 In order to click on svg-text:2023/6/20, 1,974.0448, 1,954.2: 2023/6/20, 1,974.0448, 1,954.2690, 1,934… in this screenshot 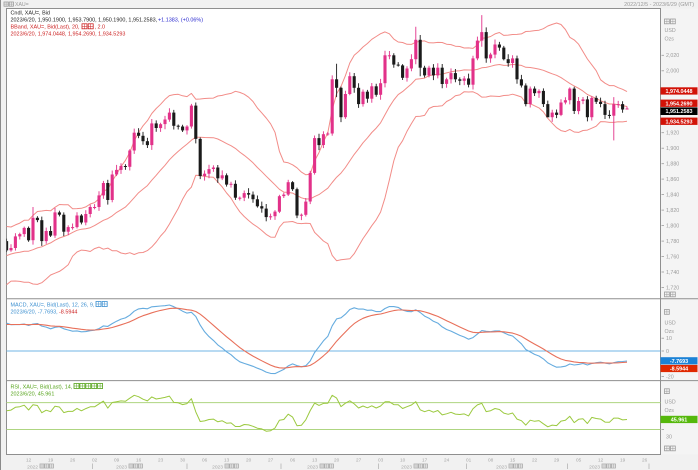, I will do `click(68, 35)`.